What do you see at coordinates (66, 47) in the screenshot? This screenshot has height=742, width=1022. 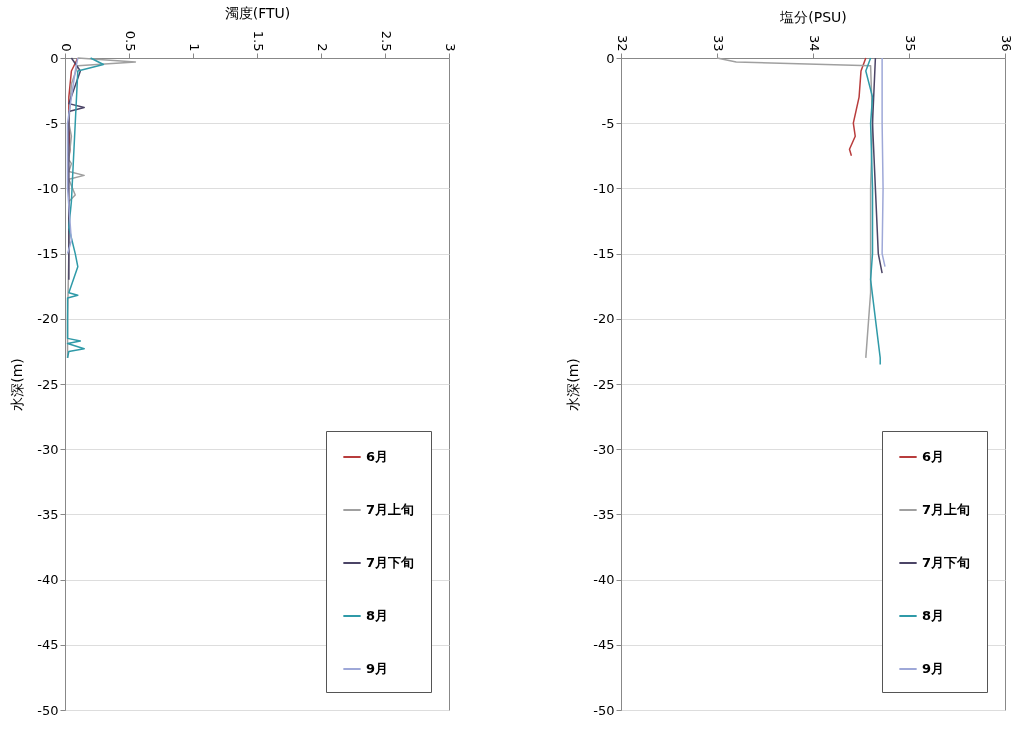 I see `x-tick-label: 0` at bounding box center [66, 47].